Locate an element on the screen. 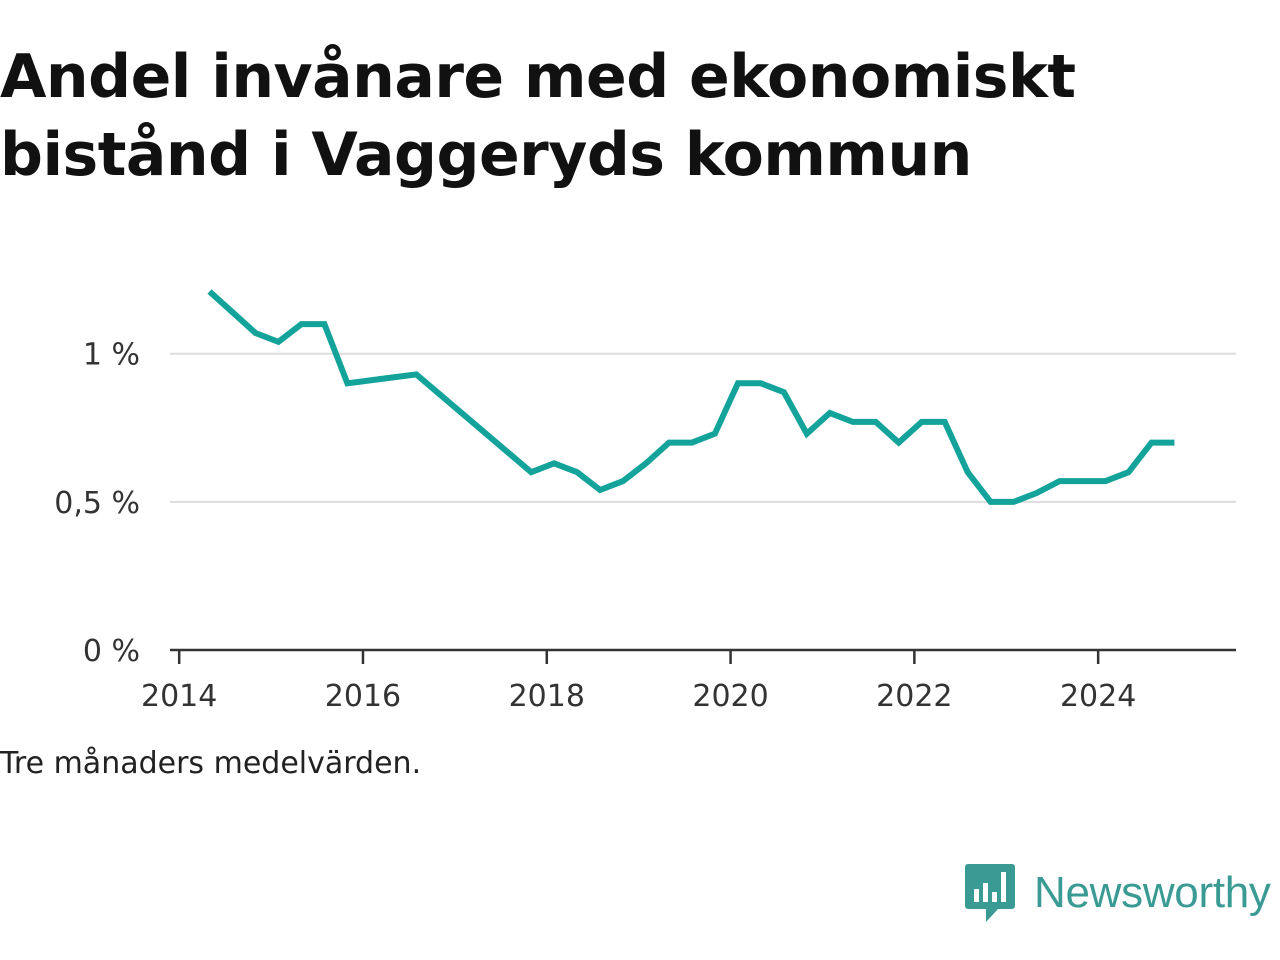 This screenshot has width=1280, height=960. chart-note: Tre månaders medelvärden. is located at coordinates (211, 763).